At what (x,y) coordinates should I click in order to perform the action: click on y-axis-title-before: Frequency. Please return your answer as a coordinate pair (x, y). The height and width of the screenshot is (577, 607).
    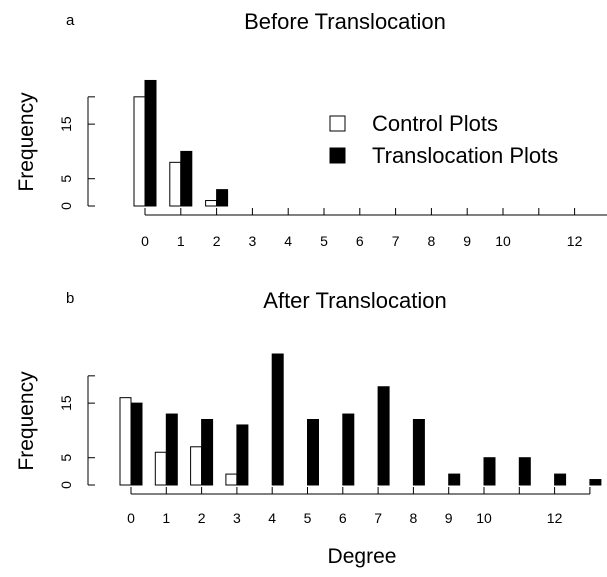
    Looking at the image, I should click on (26, 142).